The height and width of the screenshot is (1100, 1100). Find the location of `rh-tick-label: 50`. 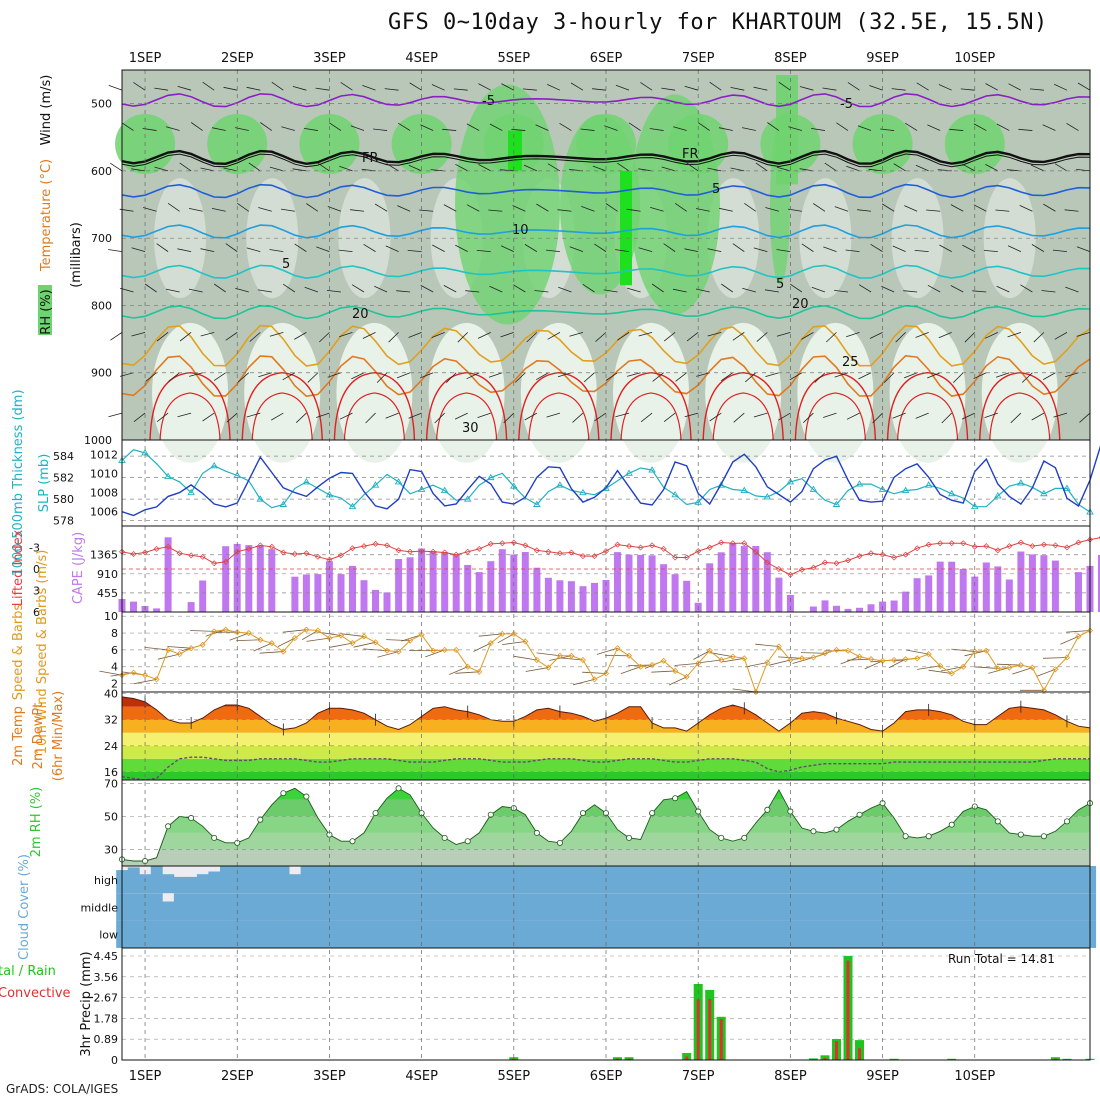

rh-tick-label: 50 is located at coordinates (111, 816).